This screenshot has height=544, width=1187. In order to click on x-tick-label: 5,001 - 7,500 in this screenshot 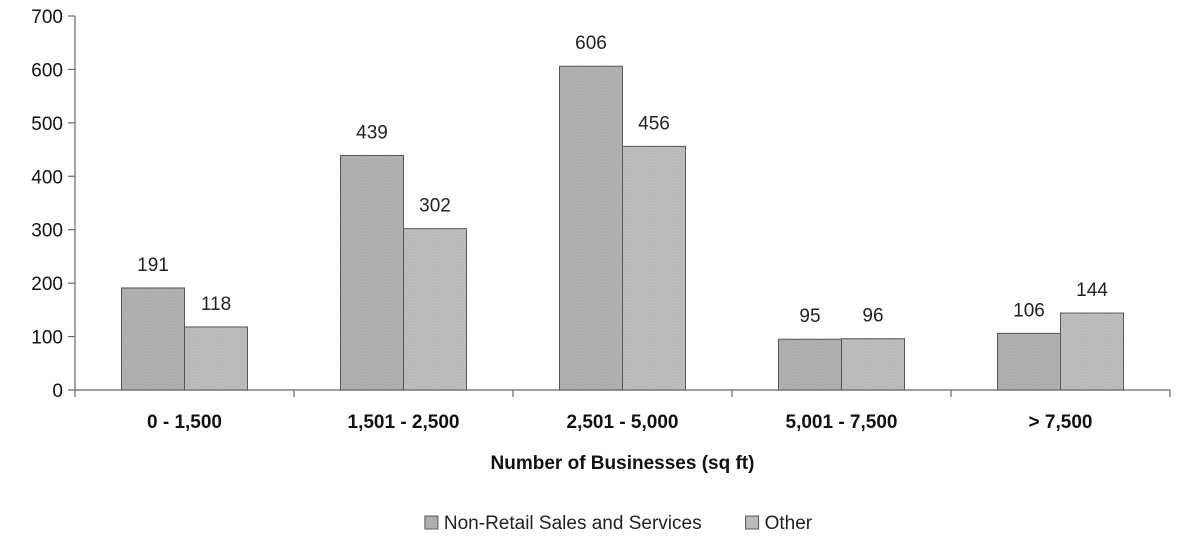, I will do `click(842, 422)`.